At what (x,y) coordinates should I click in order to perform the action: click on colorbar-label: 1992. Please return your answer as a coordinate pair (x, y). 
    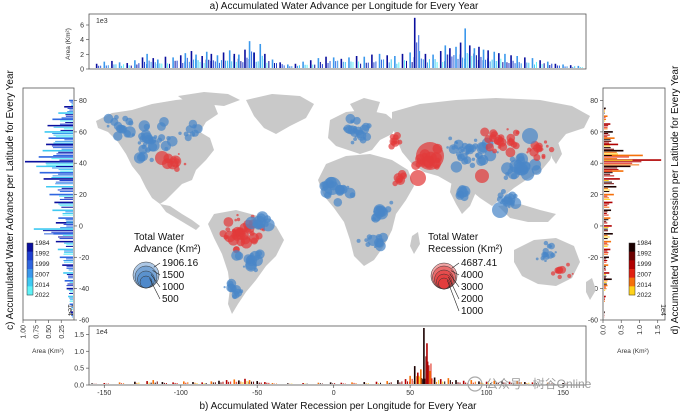
    Looking at the image, I should click on (644, 254).